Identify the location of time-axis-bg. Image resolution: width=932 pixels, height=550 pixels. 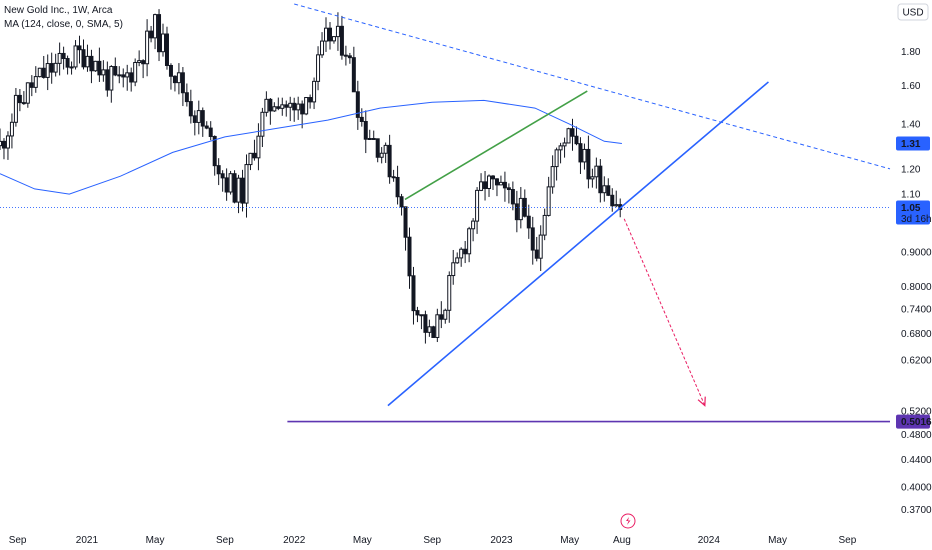
(466, 541).